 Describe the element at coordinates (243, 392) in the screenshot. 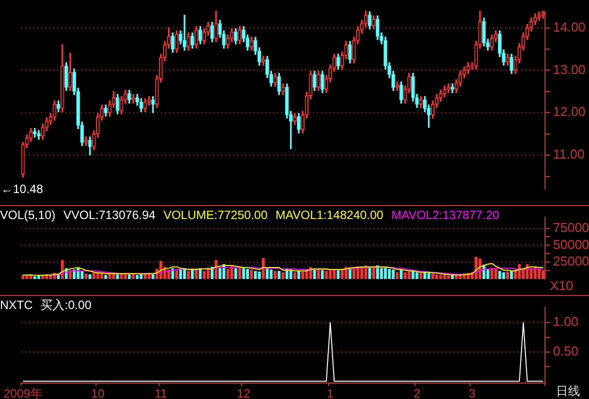

I see `x-tick-label: 12` at that location.